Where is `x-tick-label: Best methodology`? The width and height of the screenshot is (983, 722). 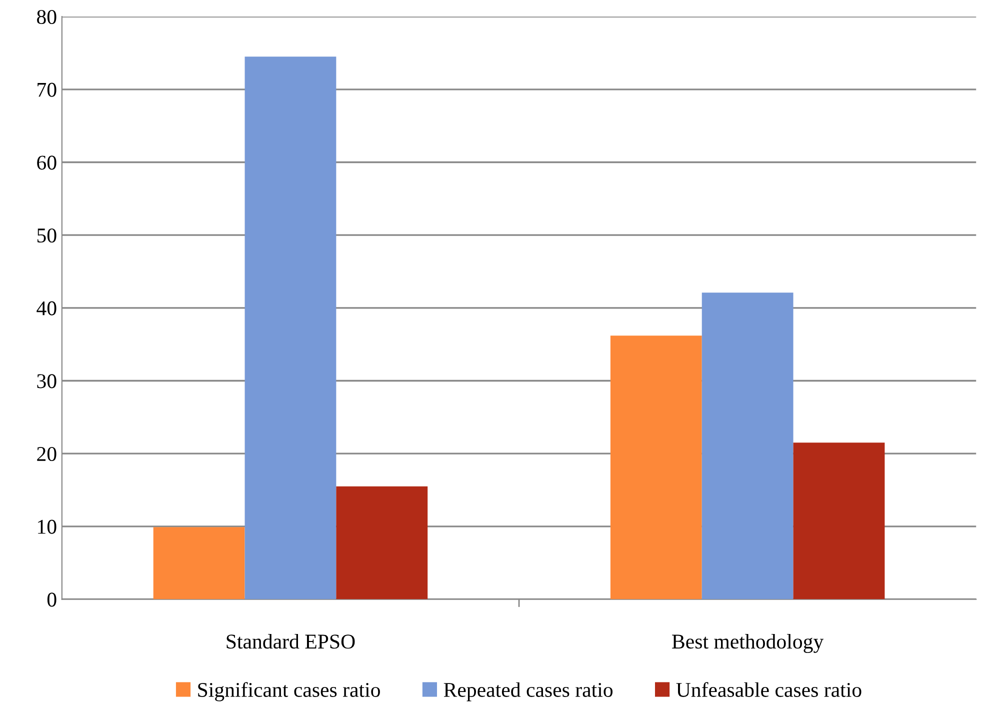
x-tick-label: Best methodology is located at coordinates (748, 643).